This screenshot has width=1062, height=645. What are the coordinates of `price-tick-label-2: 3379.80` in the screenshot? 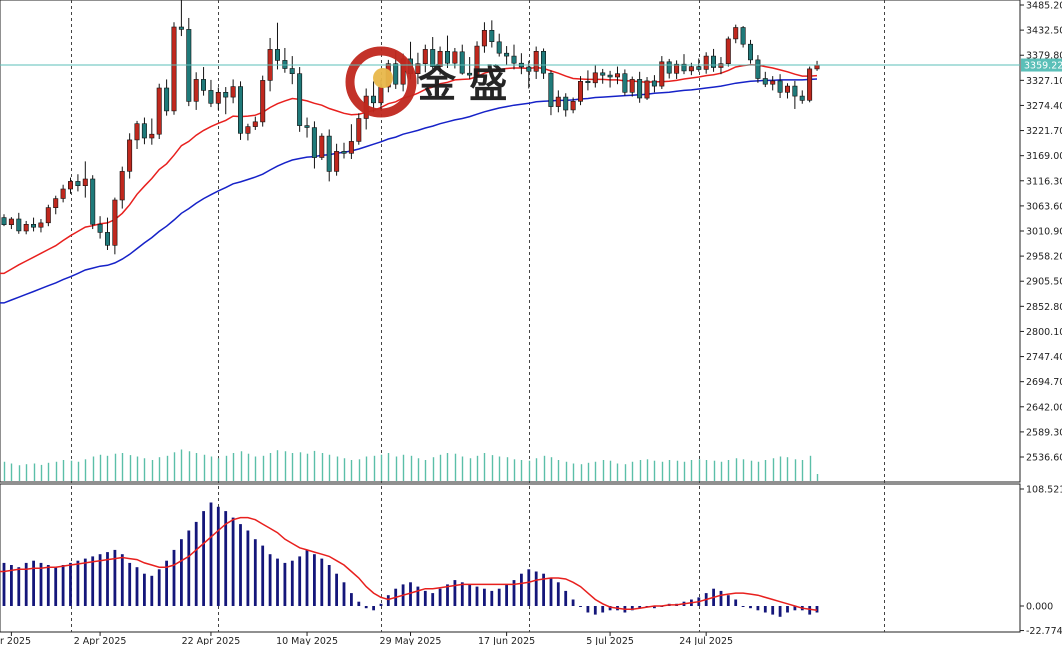 It's located at (1044, 56).